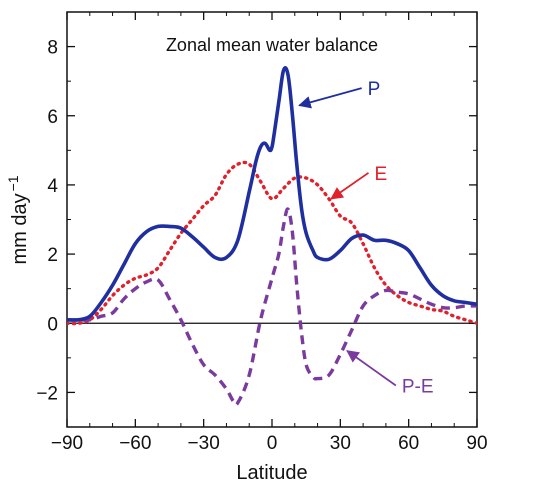 Image resolution: width=538 pixels, height=495 pixels. What do you see at coordinates (67, 443) in the screenshot?
I see `x-tick-label: −90` at bounding box center [67, 443].